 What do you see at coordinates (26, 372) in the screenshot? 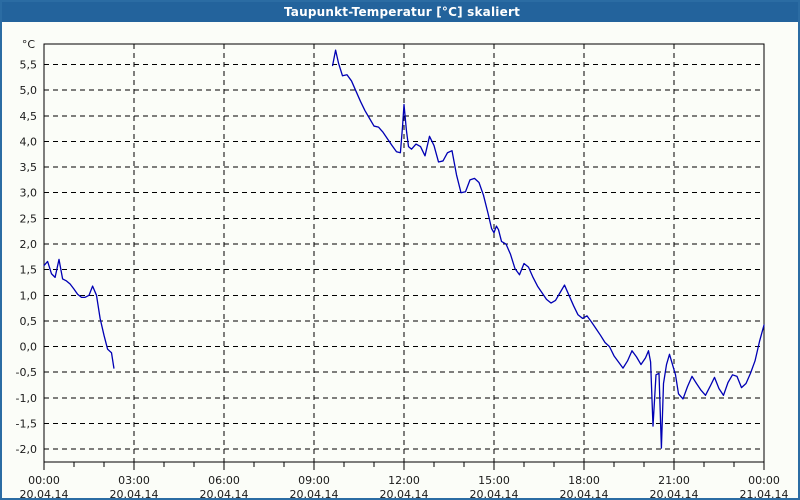
I see `y-tick-label: -0,5` at bounding box center [26, 372].